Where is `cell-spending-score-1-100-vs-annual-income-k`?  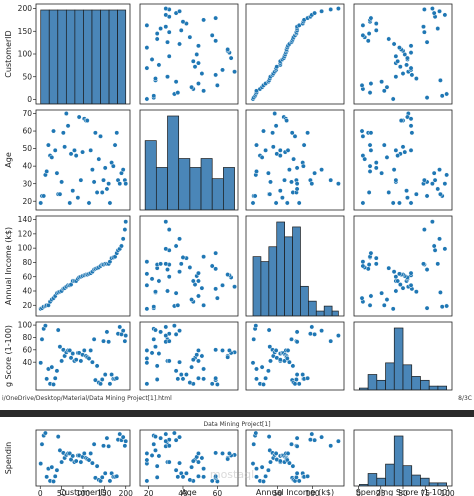 cell-spending-score-1-100-vs-annual-income-k is located at coordinates (295, 458).